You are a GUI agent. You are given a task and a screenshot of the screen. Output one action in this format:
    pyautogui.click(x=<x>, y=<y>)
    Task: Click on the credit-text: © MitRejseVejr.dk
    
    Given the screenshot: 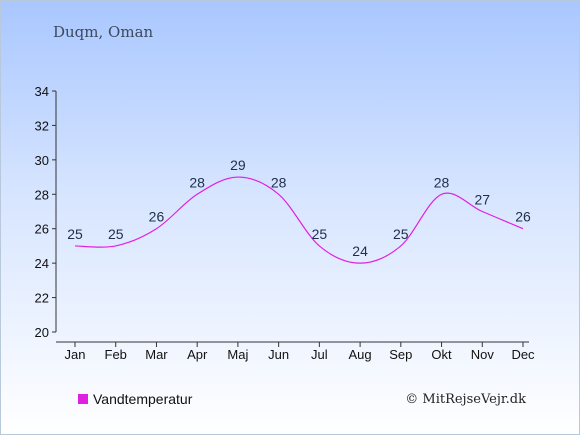 What is the action you would take?
    pyautogui.click(x=465, y=399)
    